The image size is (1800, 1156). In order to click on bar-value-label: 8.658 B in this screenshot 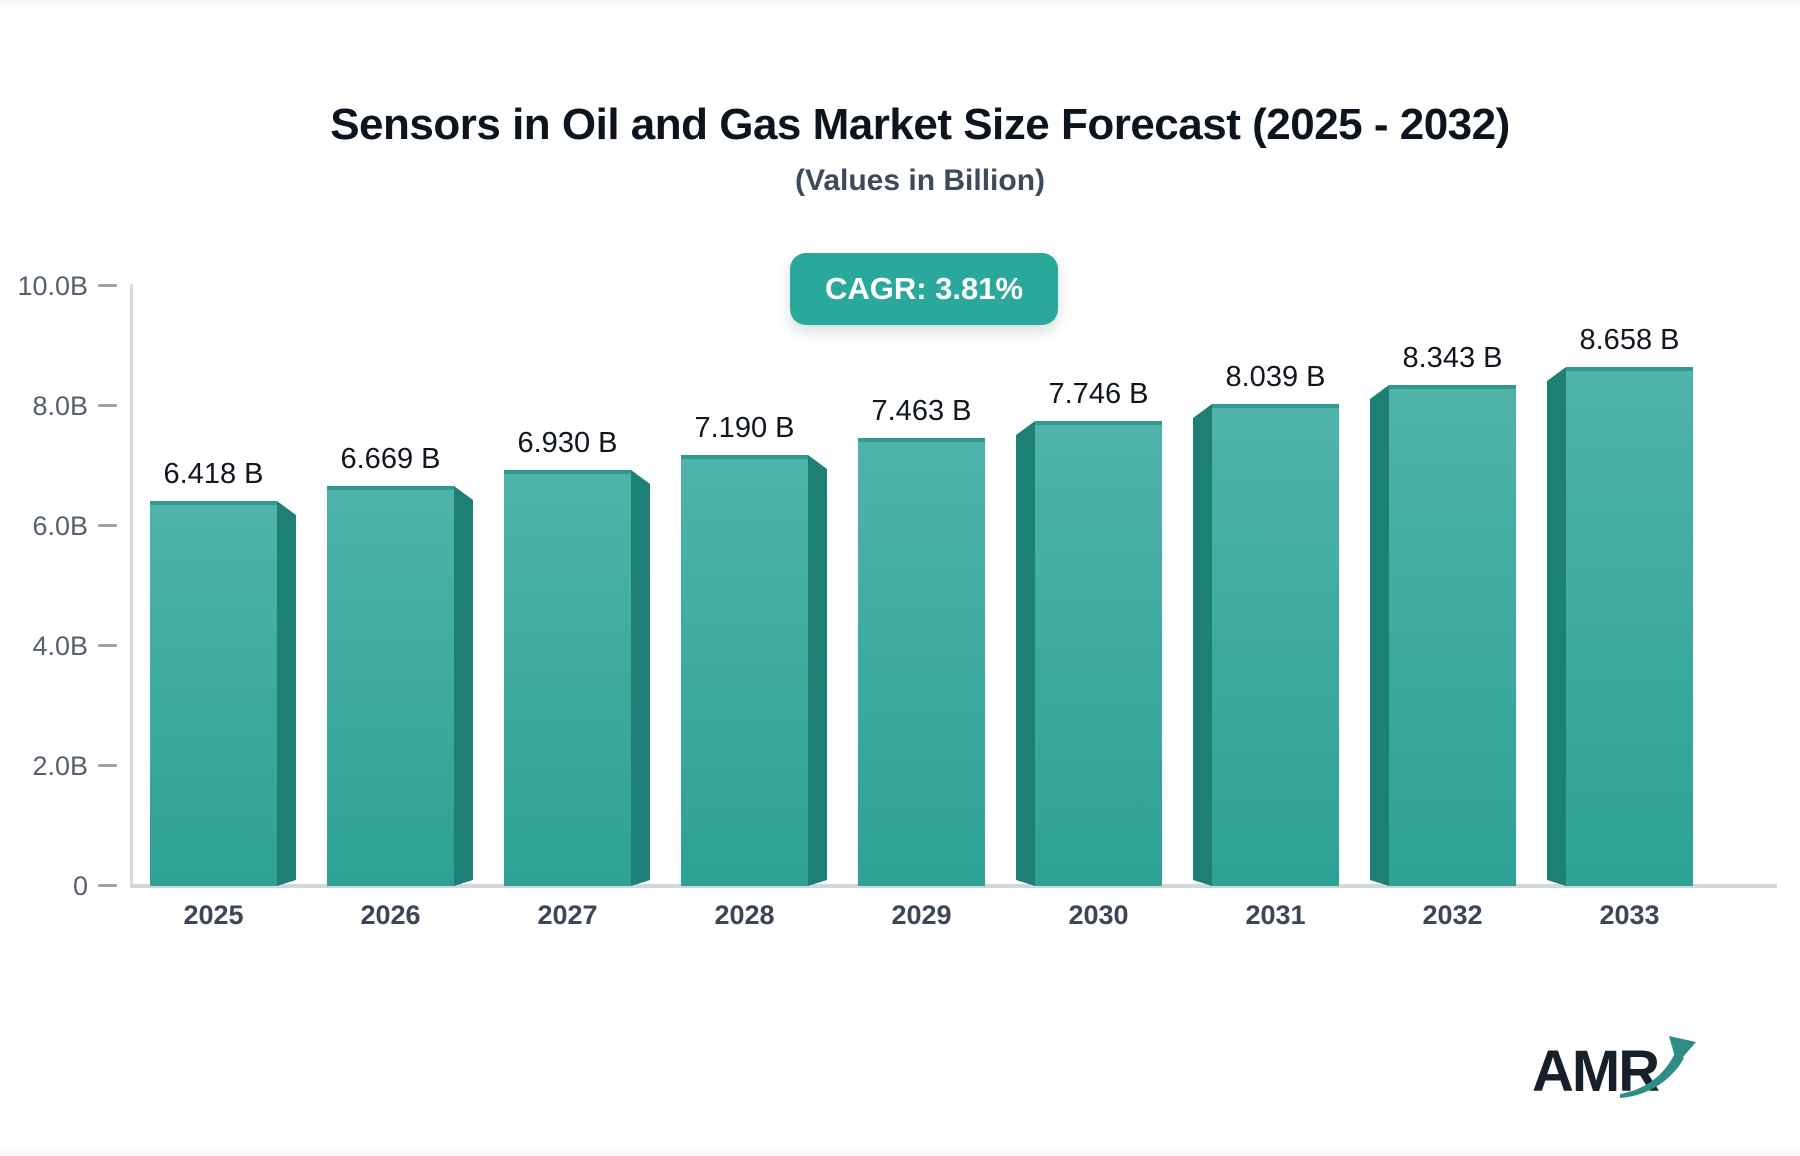, I will do `click(1629, 340)`.